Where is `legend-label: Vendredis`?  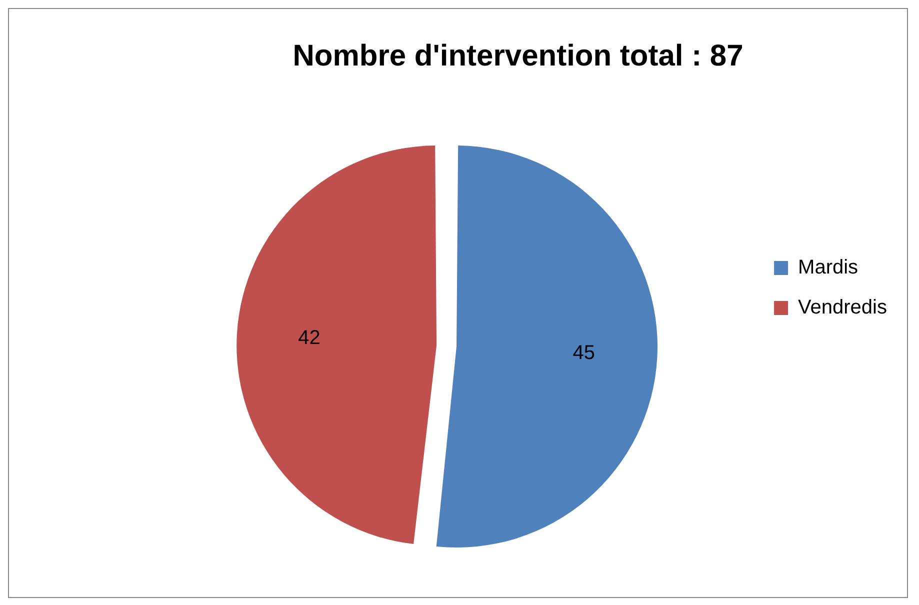
legend-label: Vendredis is located at coordinates (843, 307).